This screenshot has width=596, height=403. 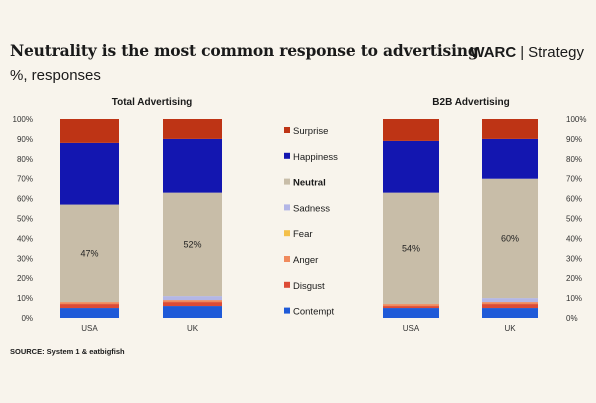 What do you see at coordinates (309, 286) in the screenshot?
I see `legend-label-disgust: Disgust` at bounding box center [309, 286].